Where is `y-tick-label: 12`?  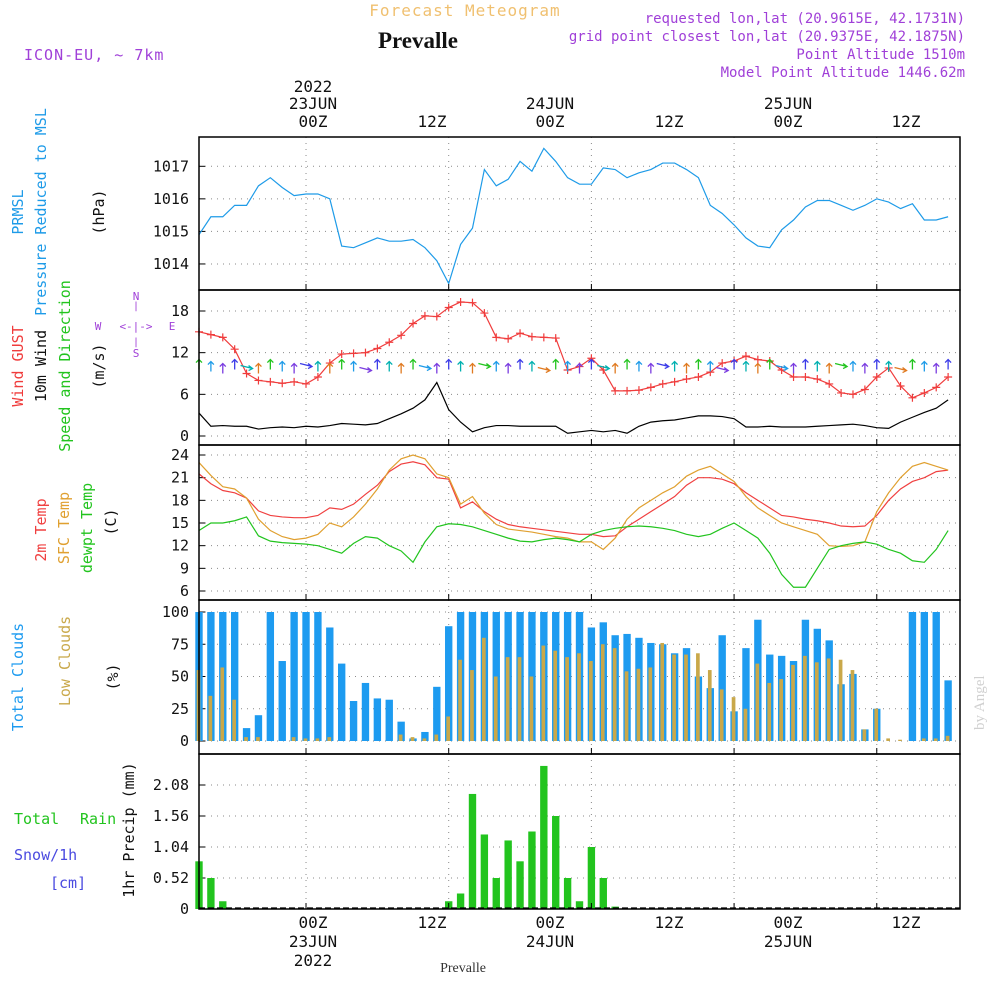
y-tick-label: 12 is located at coordinates (180, 546).